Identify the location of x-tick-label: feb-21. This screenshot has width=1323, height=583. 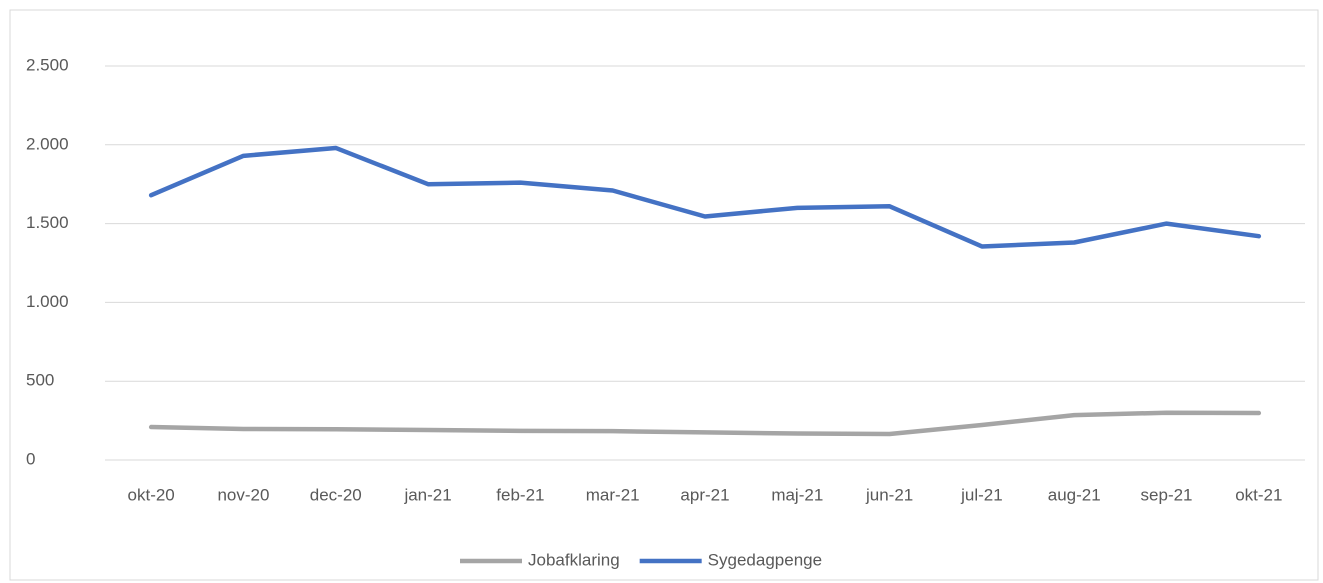
(520, 494).